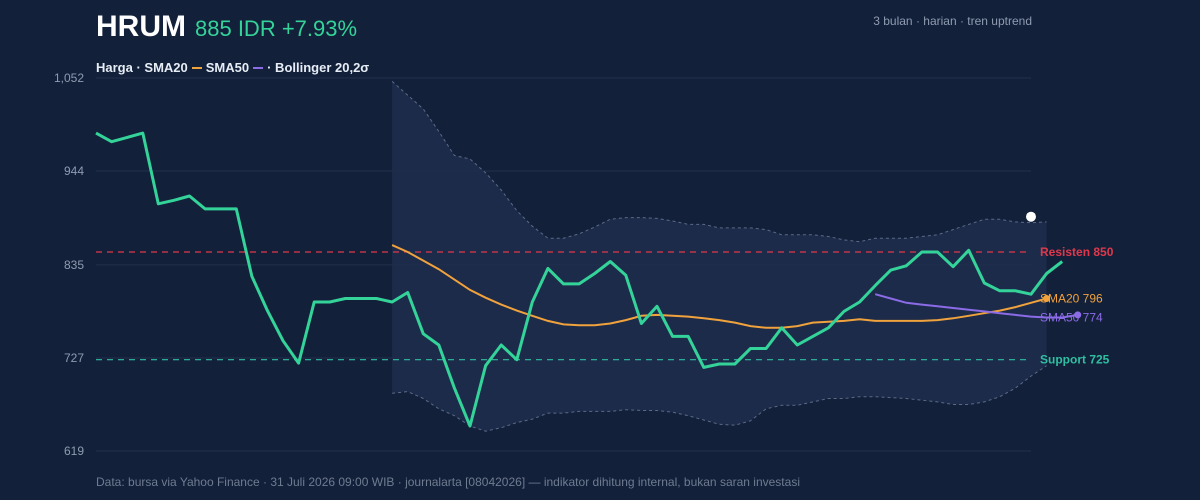  Describe the element at coordinates (141, 26) in the screenshot. I see `ticker-symbol: HRUM` at that location.